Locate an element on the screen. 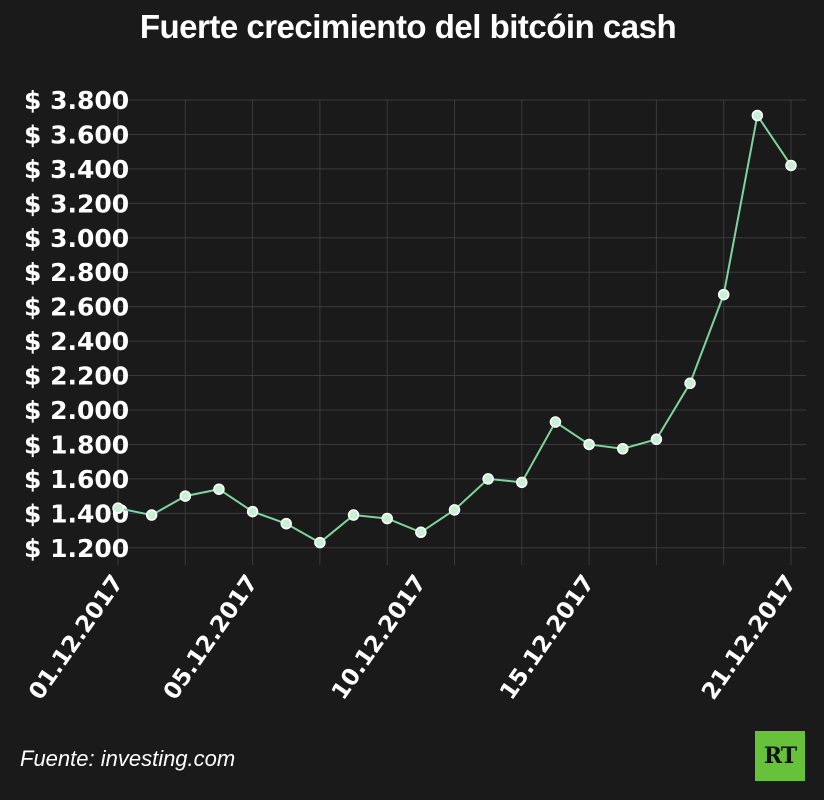 The height and width of the screenshot is (800, 824). y-tick-label: $ 3.200 is located at coordinates (76, 203).